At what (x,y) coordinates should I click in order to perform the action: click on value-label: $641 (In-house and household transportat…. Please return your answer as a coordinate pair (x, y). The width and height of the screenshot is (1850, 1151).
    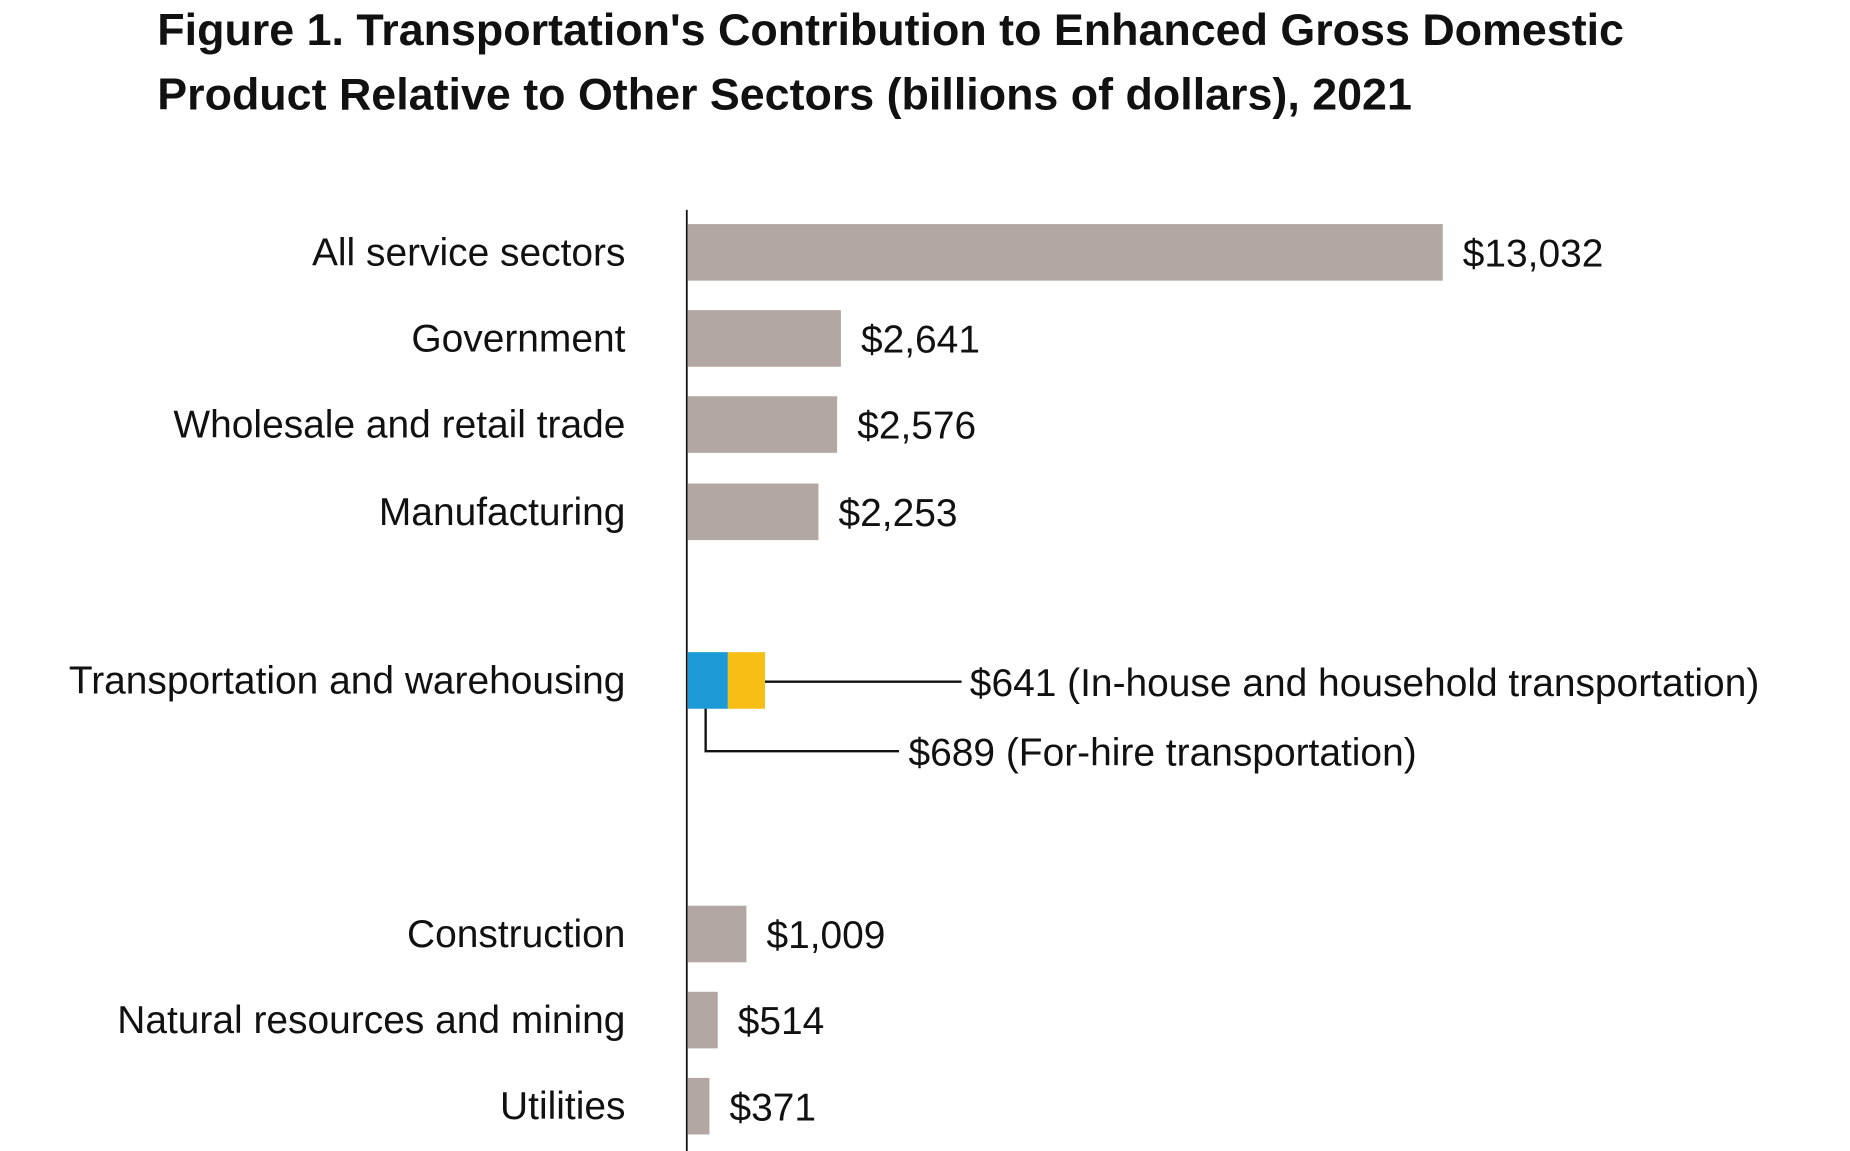
    Looking at the image, I should click on (1365, 683).